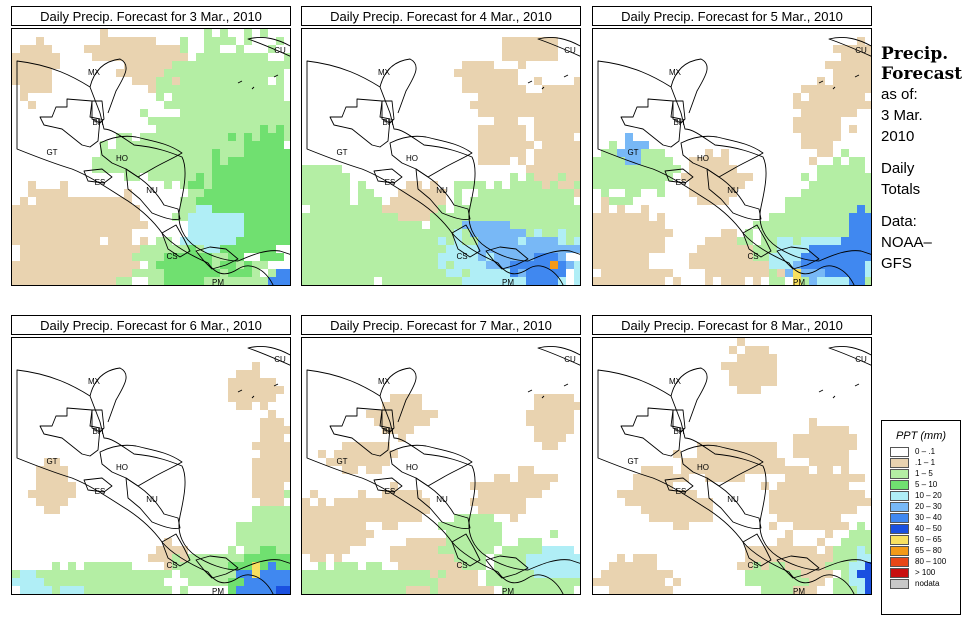 This screenshot has height=633, width=967. I want to click on outline-bh, so click(679, 112).